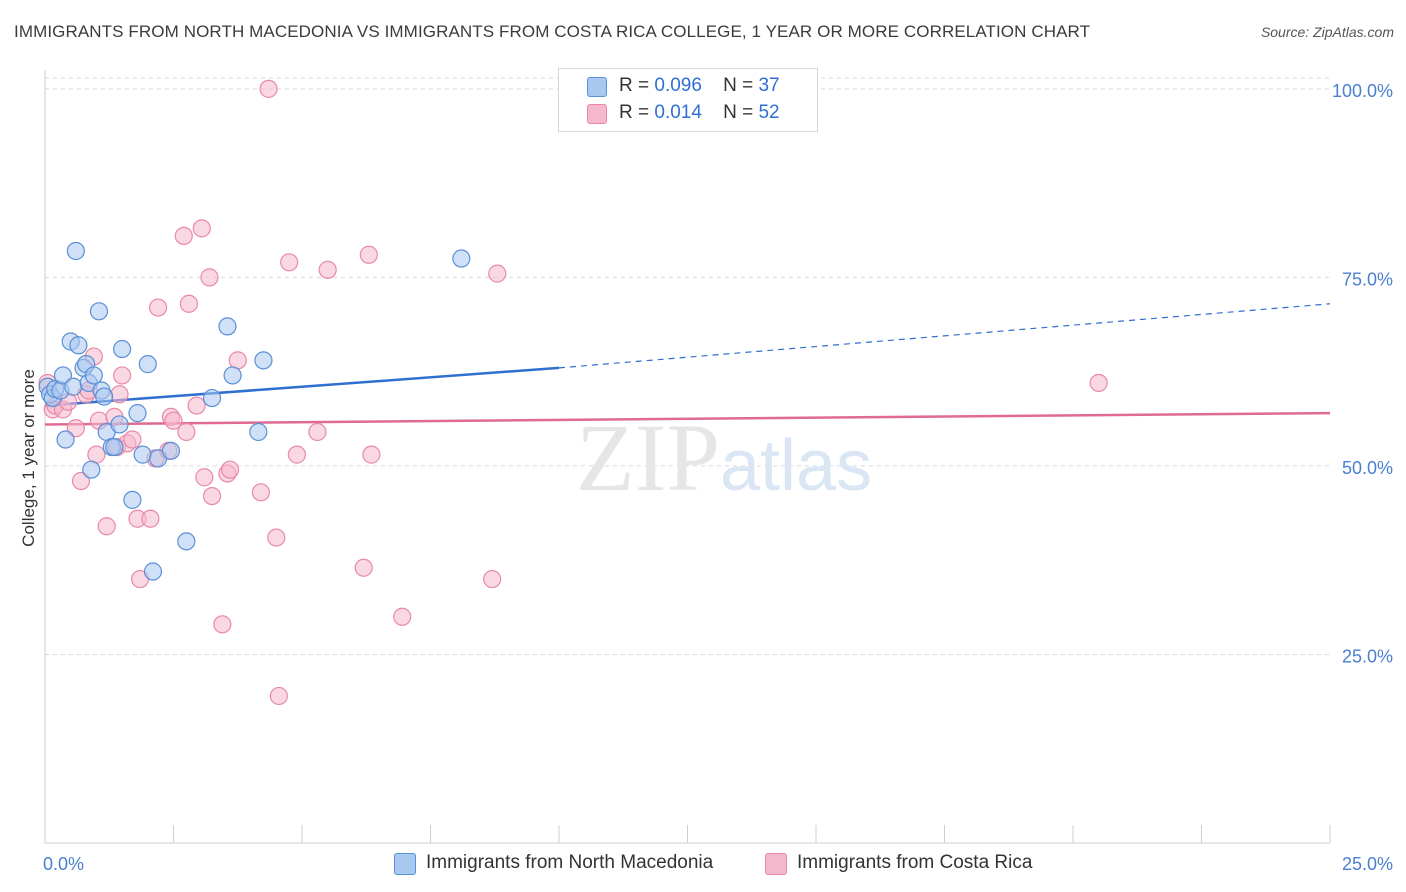 This screenshot has height=892, width=1406. What do you see at coordinates (597, 87) in the screenshot?
I see `legend-swatch-blue` at bounding box center [597, 87].